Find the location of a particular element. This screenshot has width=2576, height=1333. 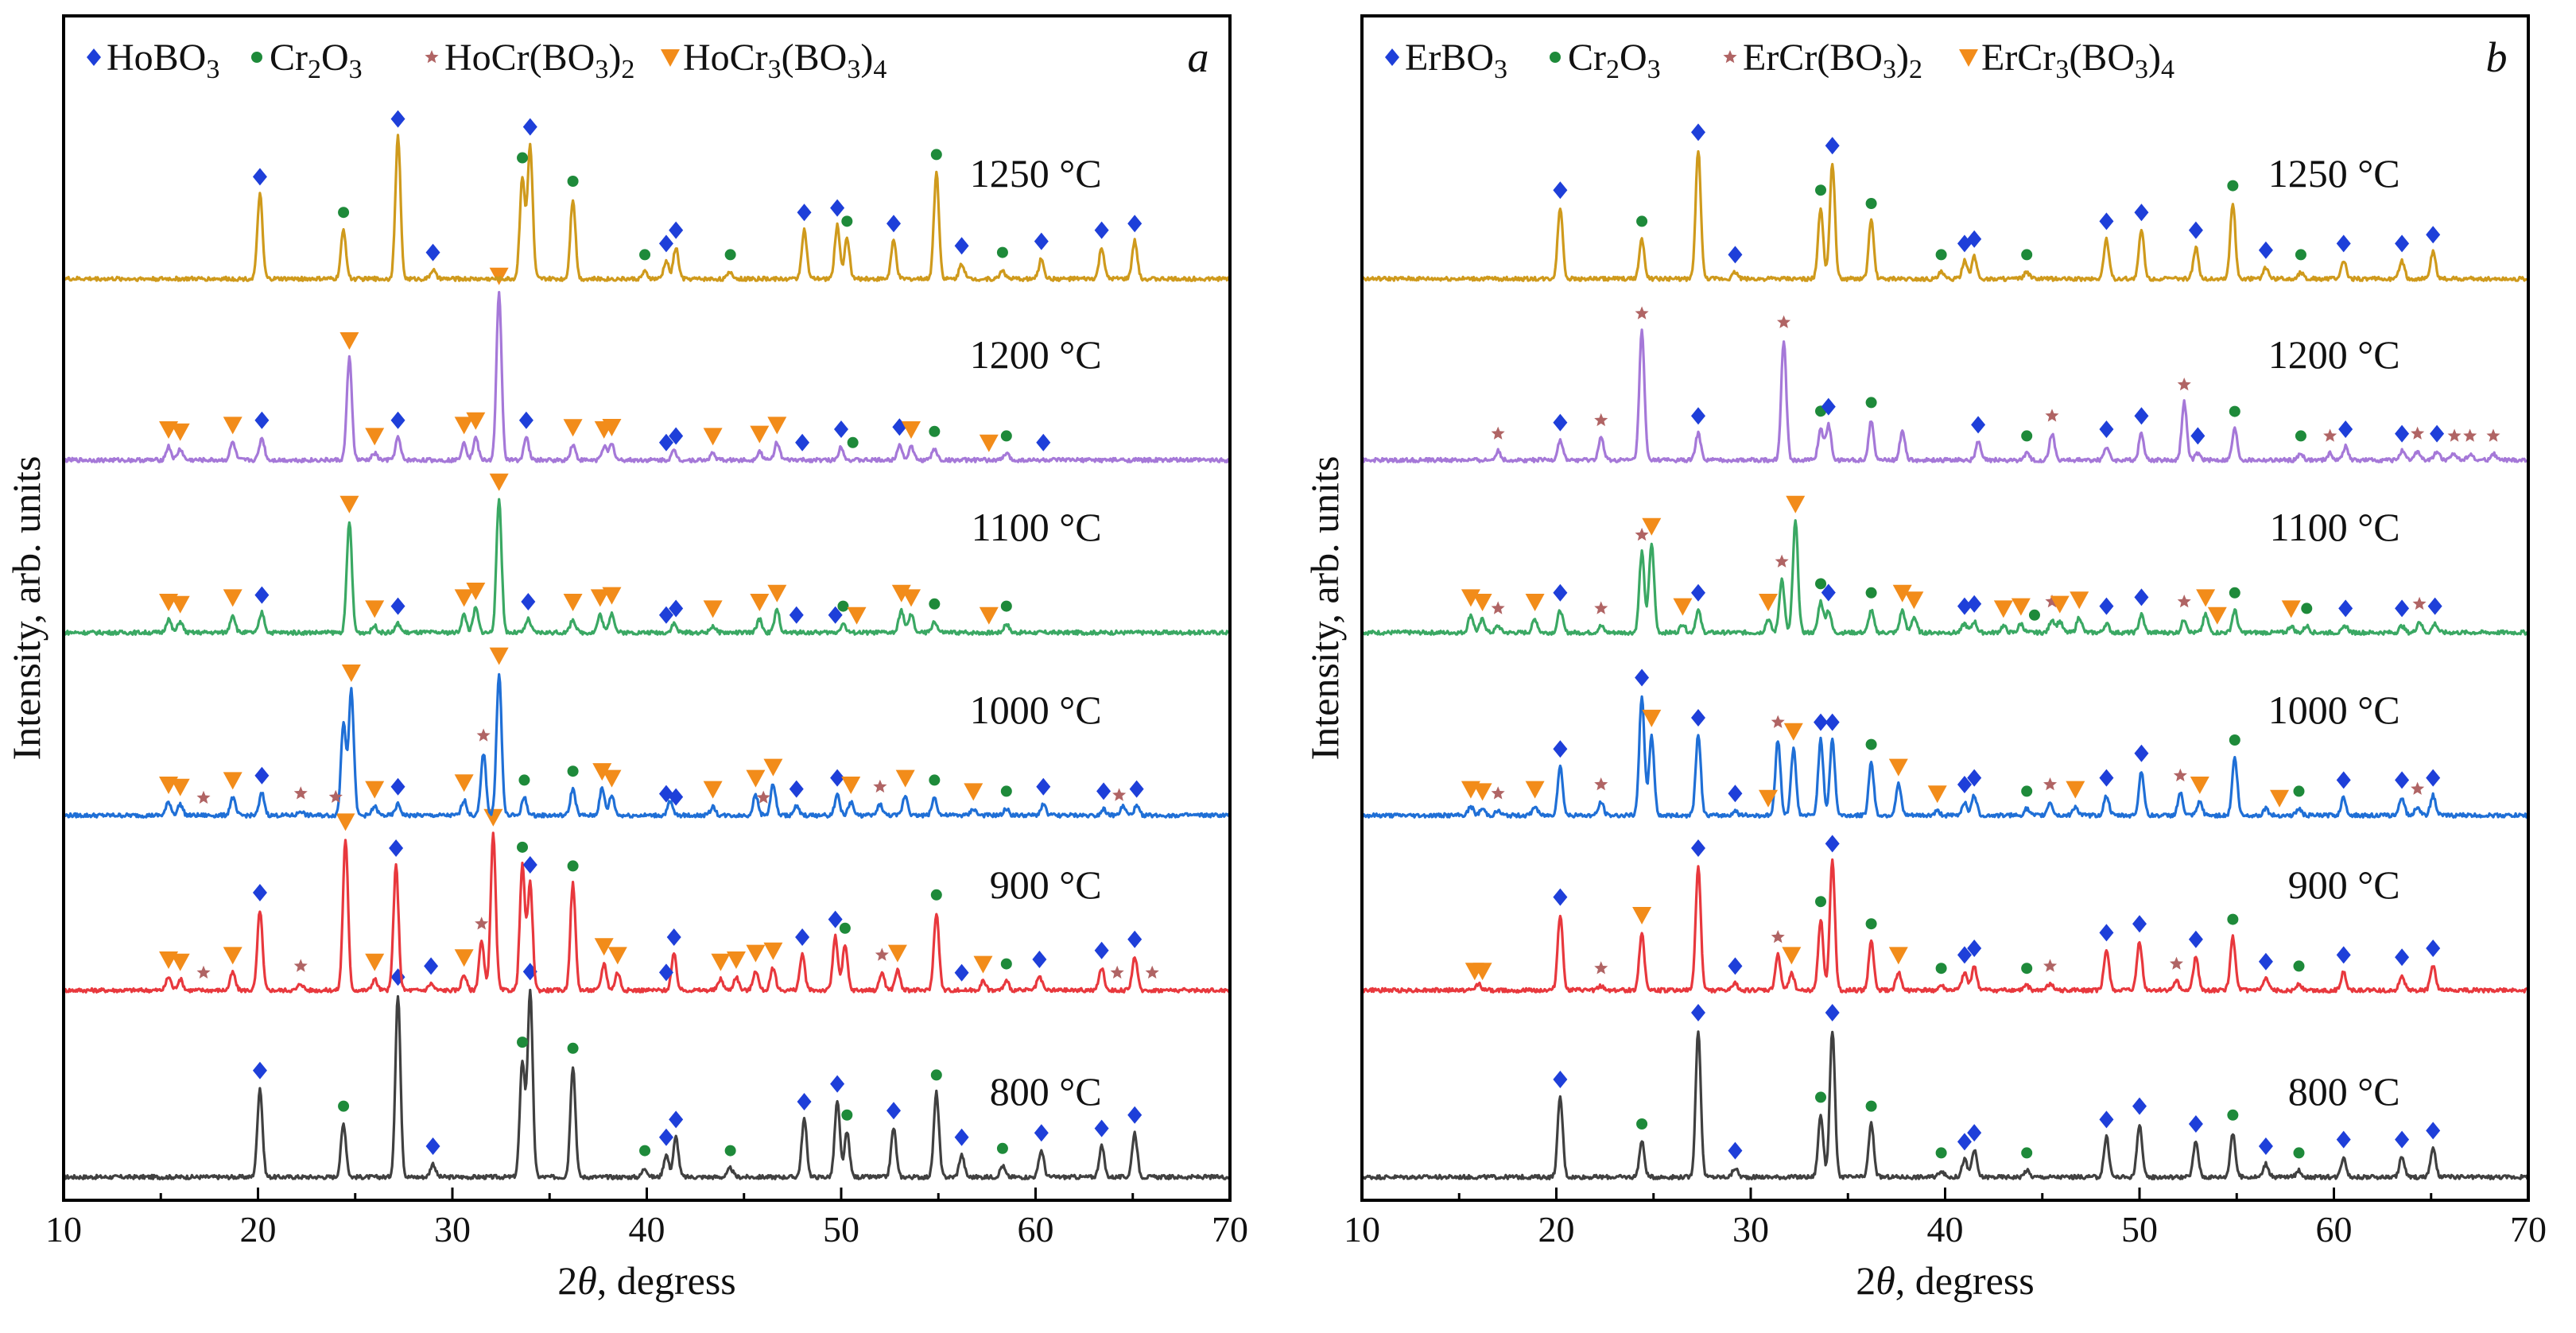

legend-marker-triangle is located at coordinates (1969, 58).